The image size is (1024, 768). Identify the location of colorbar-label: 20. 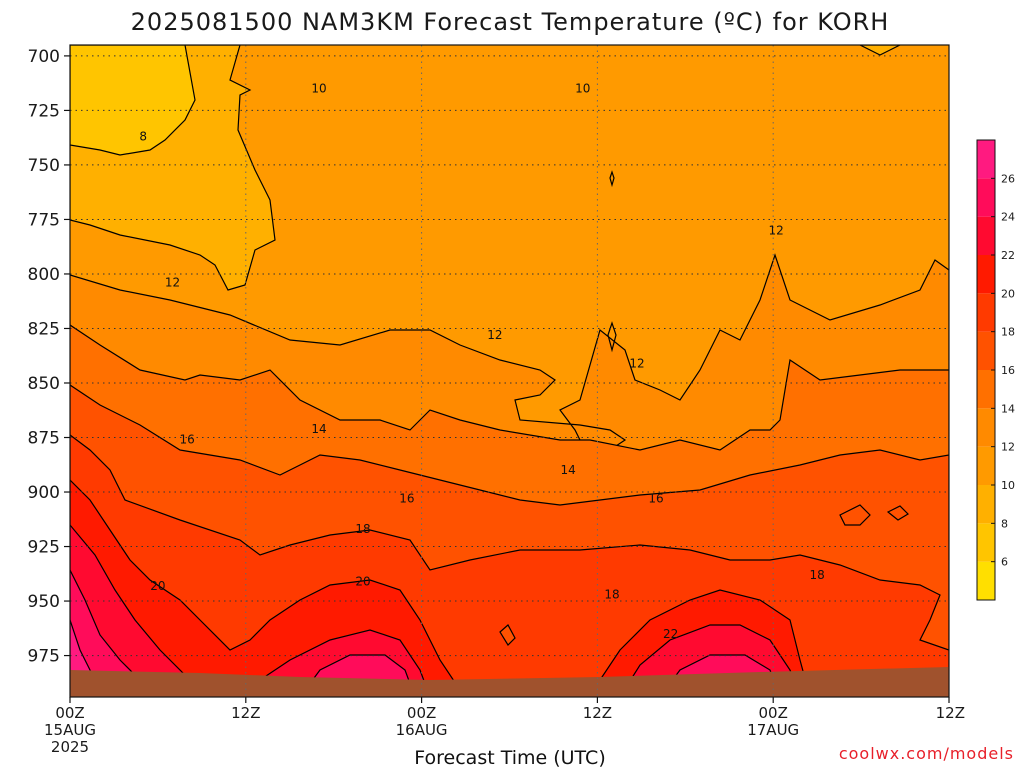
(1008, 293).